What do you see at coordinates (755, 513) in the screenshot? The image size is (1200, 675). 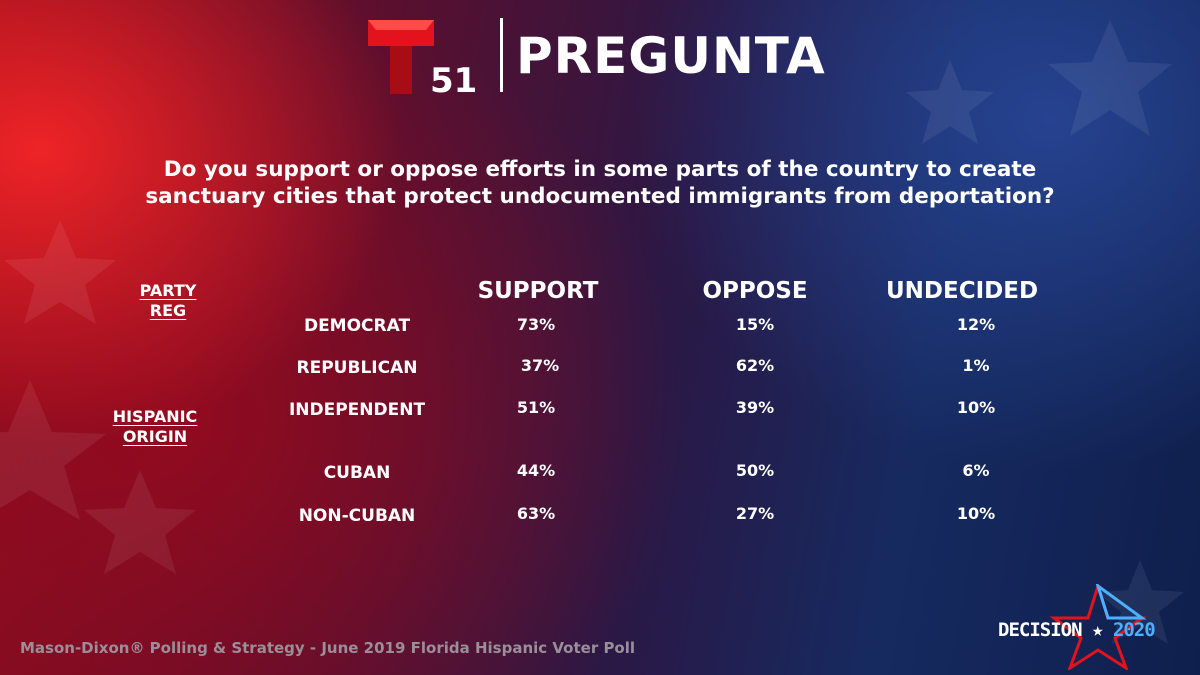 I see `cell-non-cuban-oppose: 27%` at bounding box center [755, 513].